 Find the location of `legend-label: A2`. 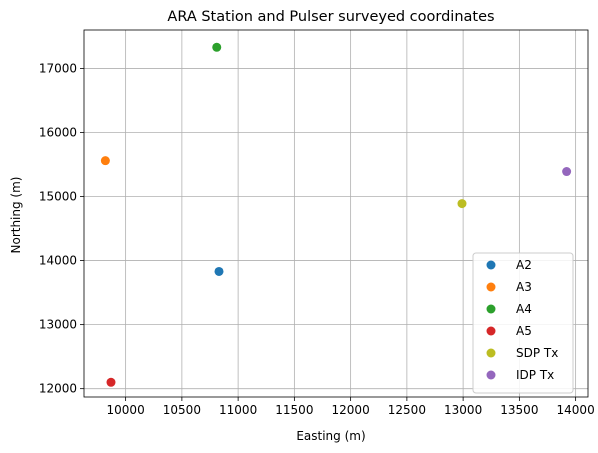

legend-label: A2 is located at coordinates (524, 265).